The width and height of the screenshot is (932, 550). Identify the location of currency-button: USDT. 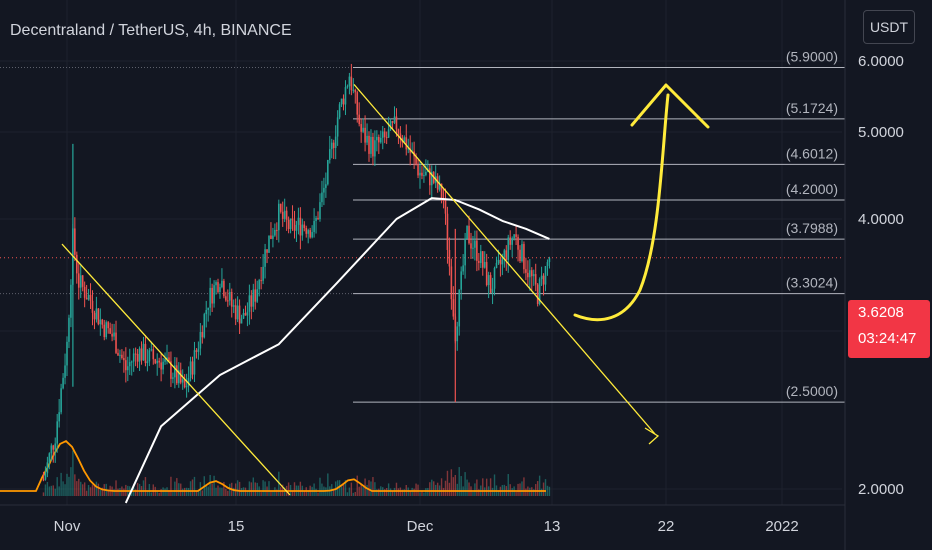
(889, 27).